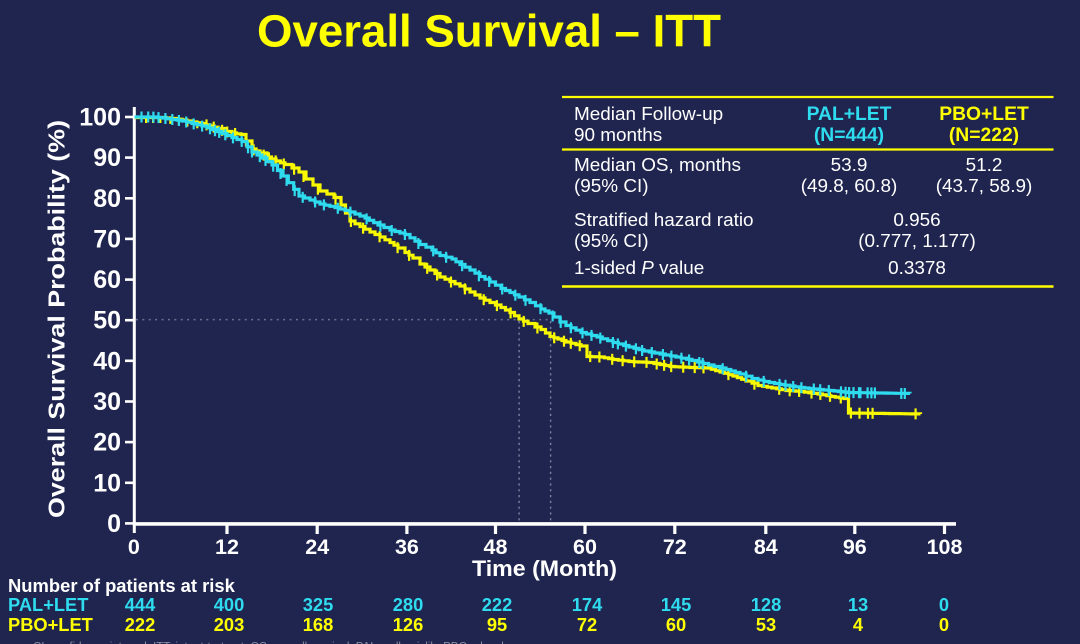 Image resolution: width=1080 pixels, height=644 pixels. What do you see at coordinates (100, 118) in the screenshot?
I see `svg-text: 100` at bounding box center [100, 118].